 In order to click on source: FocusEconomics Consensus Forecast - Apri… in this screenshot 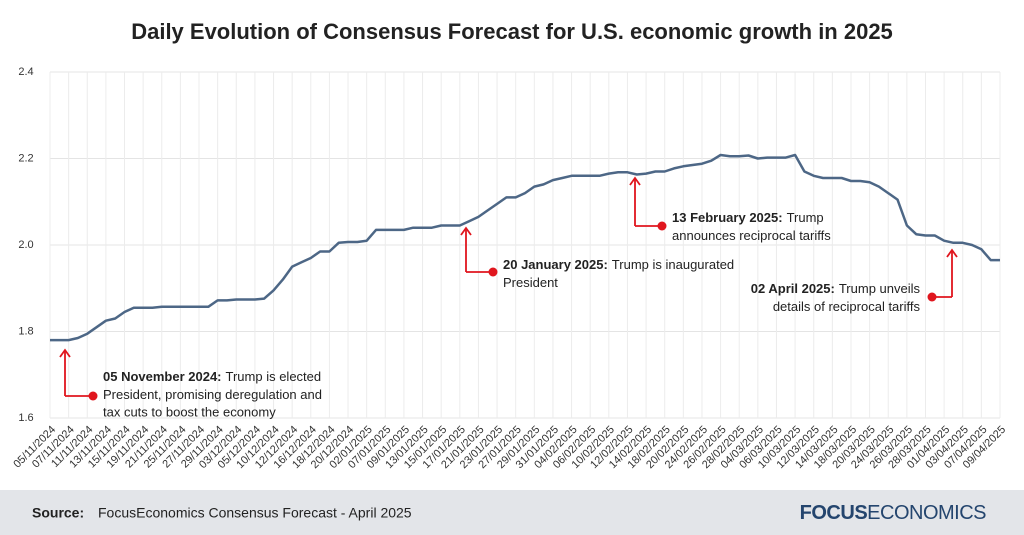, I will do `click(255, 513)`.